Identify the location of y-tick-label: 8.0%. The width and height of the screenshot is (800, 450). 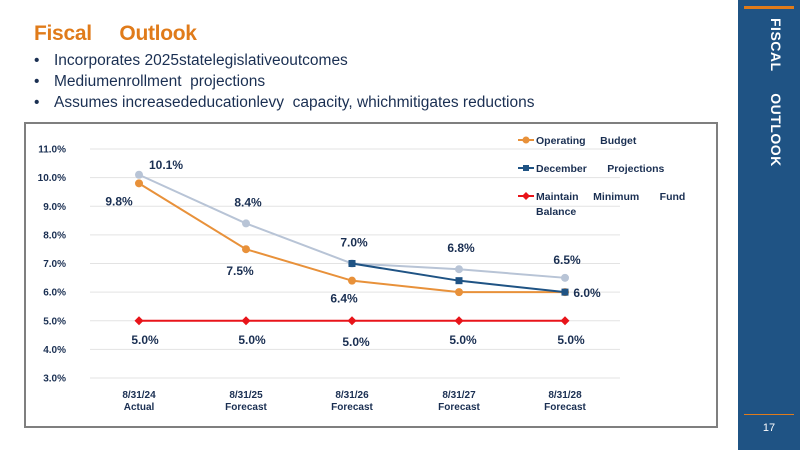
(54, 235).